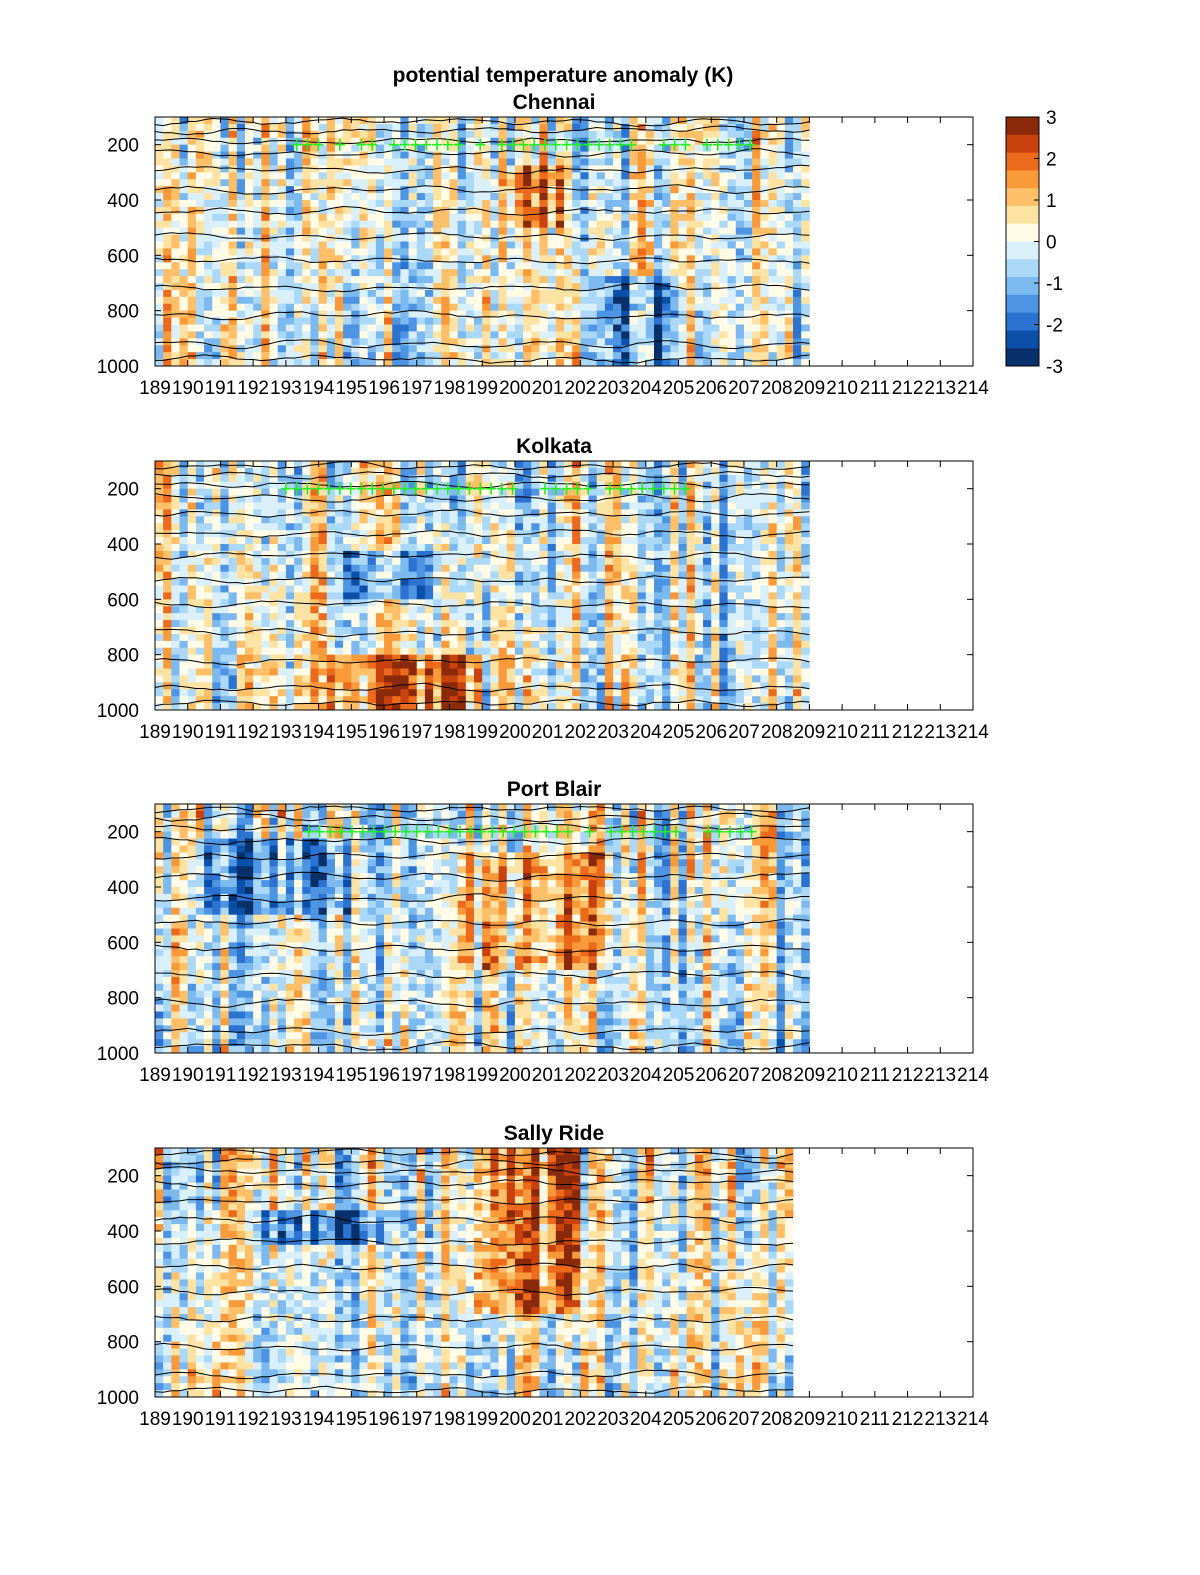 The height and width of the screenshot is (1575, 1200). I want to click on contour-line, so click(482, 315).